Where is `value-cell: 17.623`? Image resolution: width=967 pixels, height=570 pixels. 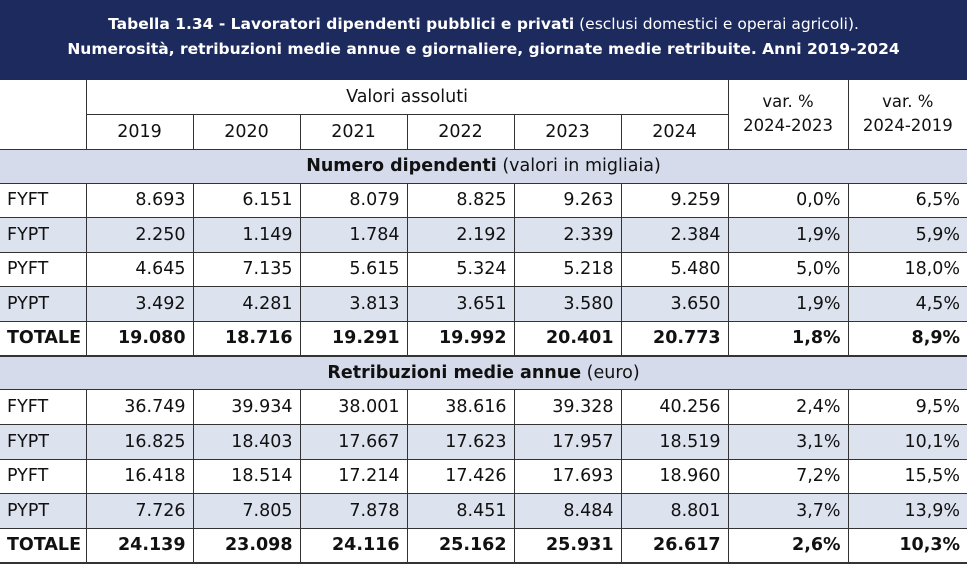 value-cell: 17.623 is located at coordinates (460, 442).